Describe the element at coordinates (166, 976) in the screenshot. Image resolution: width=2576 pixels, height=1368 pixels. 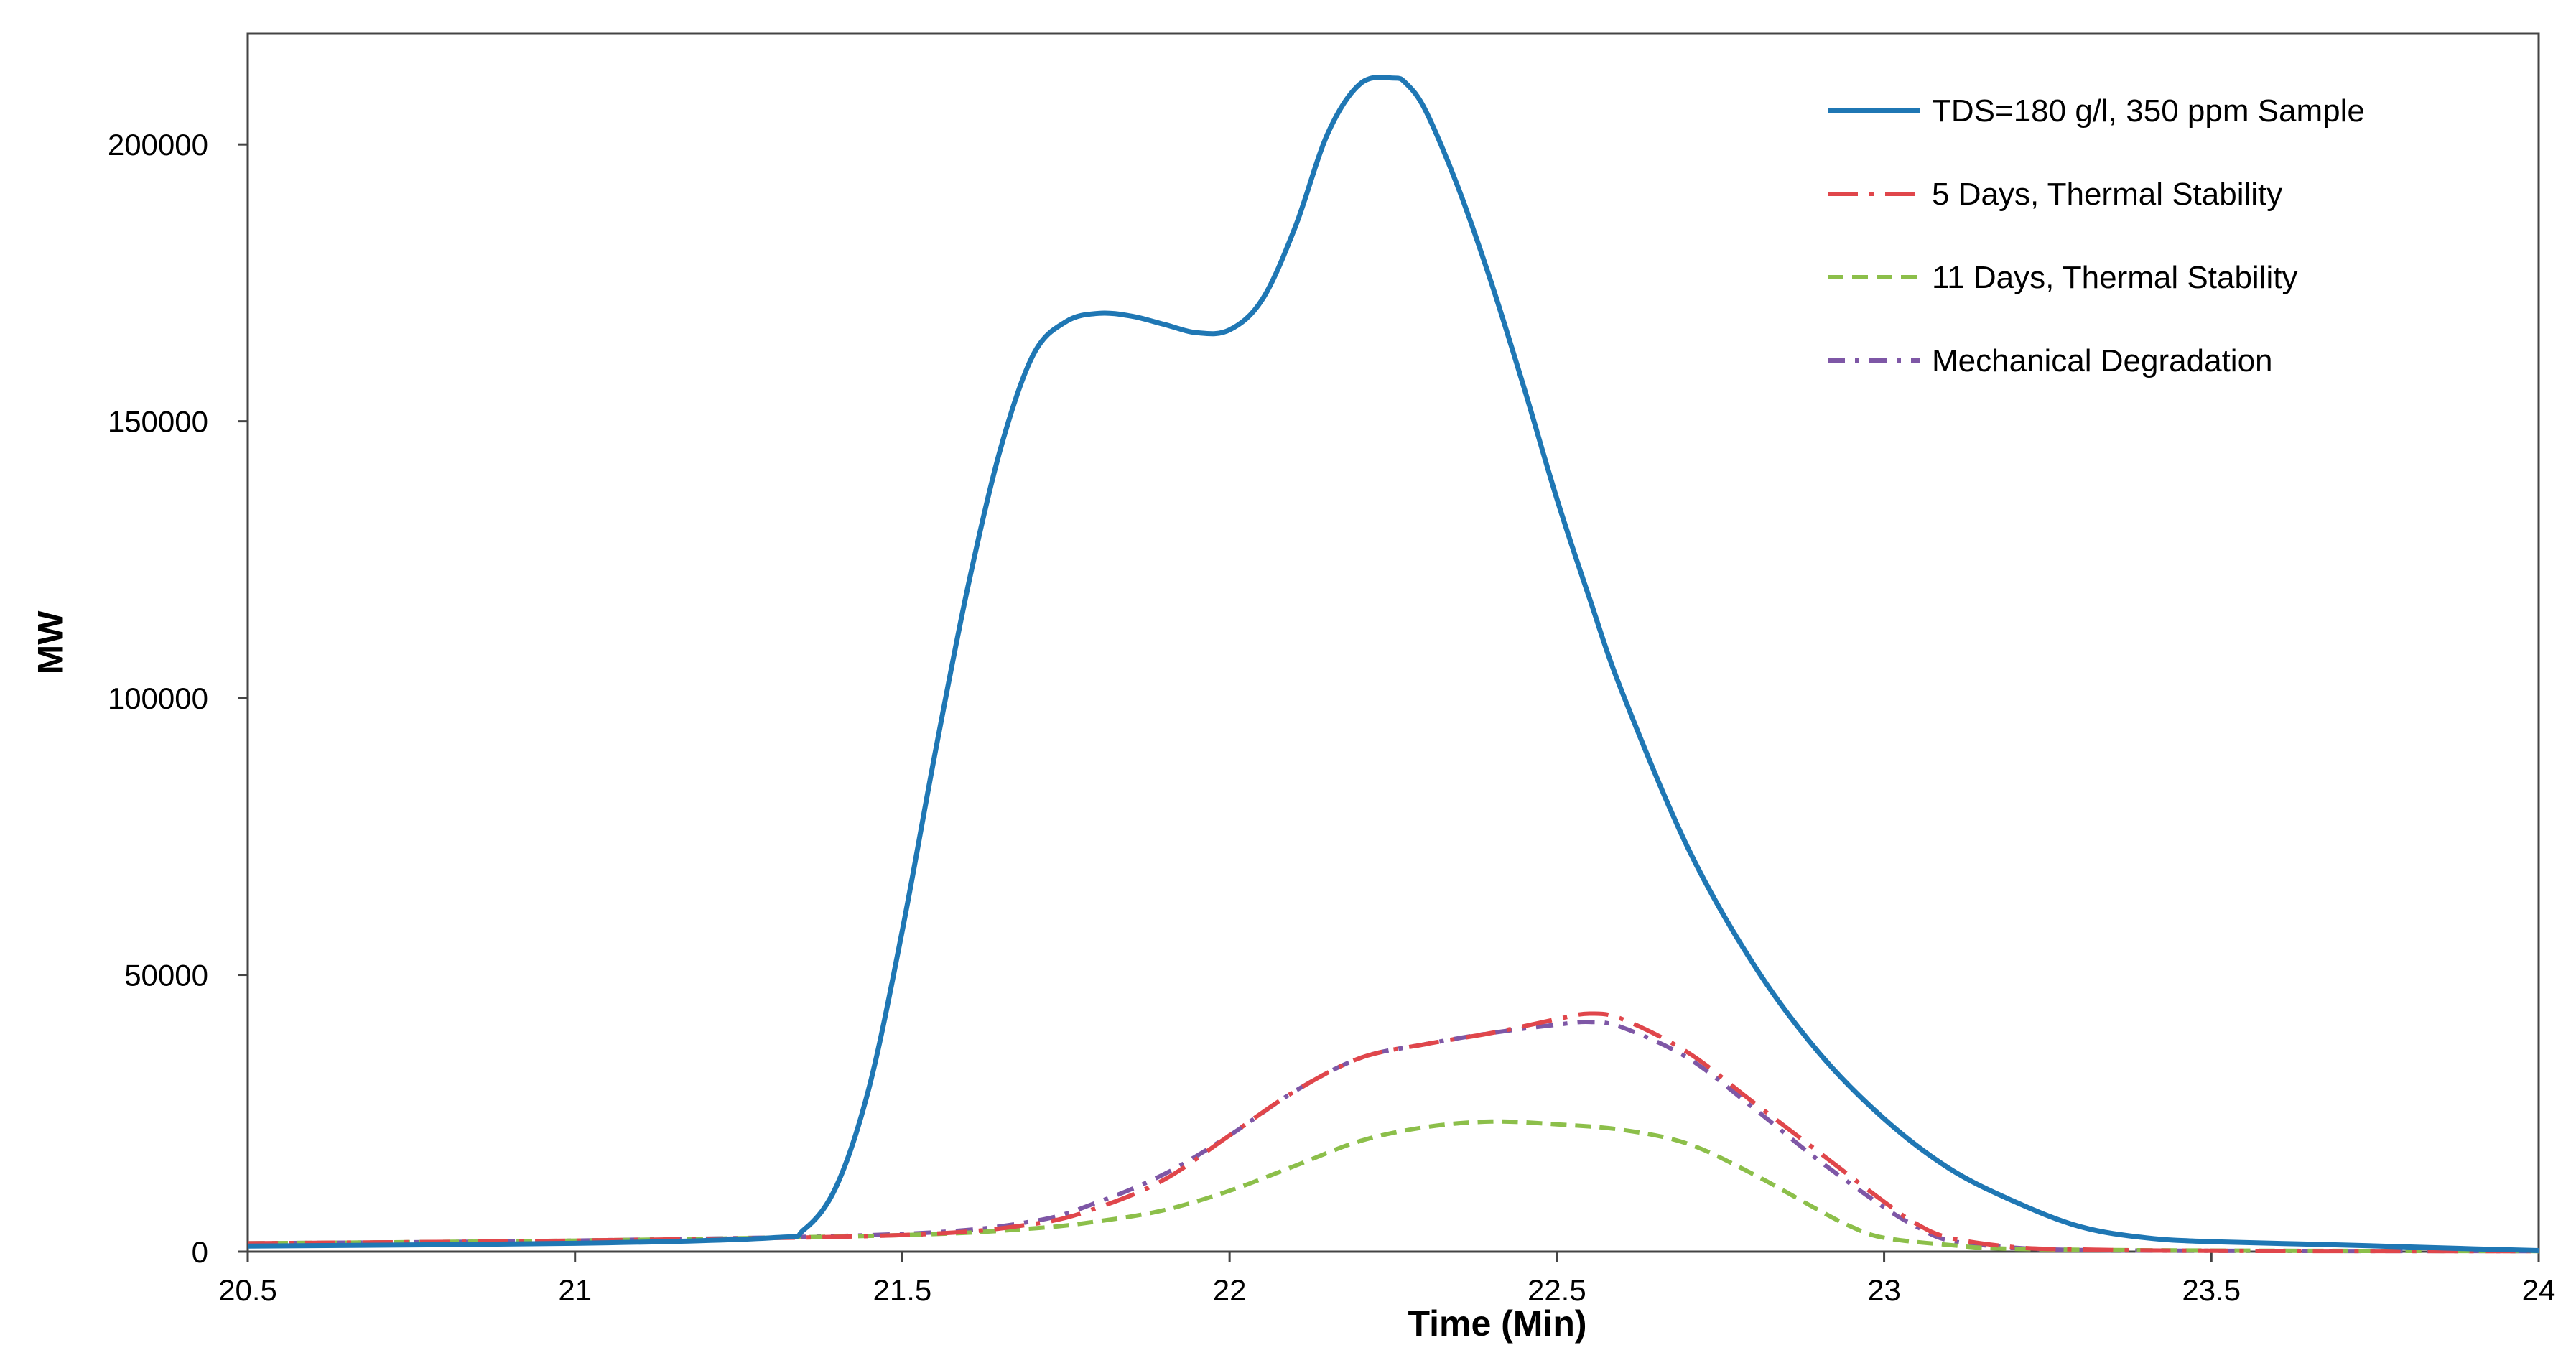
I see `y-tick-label: 50000` at that location.